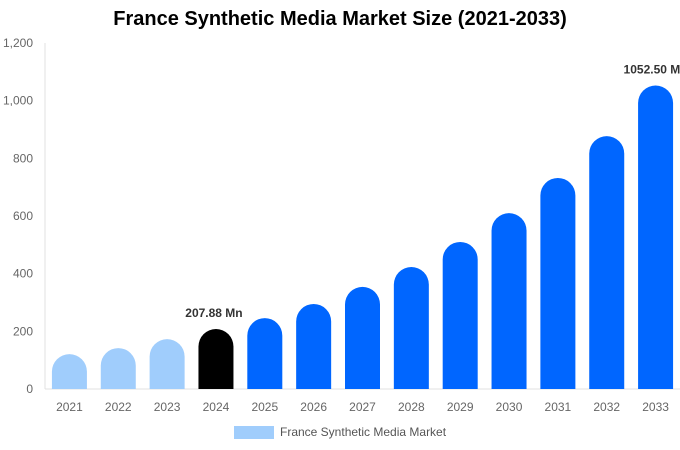 The height and width of the screenshot is (450, 680). I want to click on legend-swatch, so click(254, 432).